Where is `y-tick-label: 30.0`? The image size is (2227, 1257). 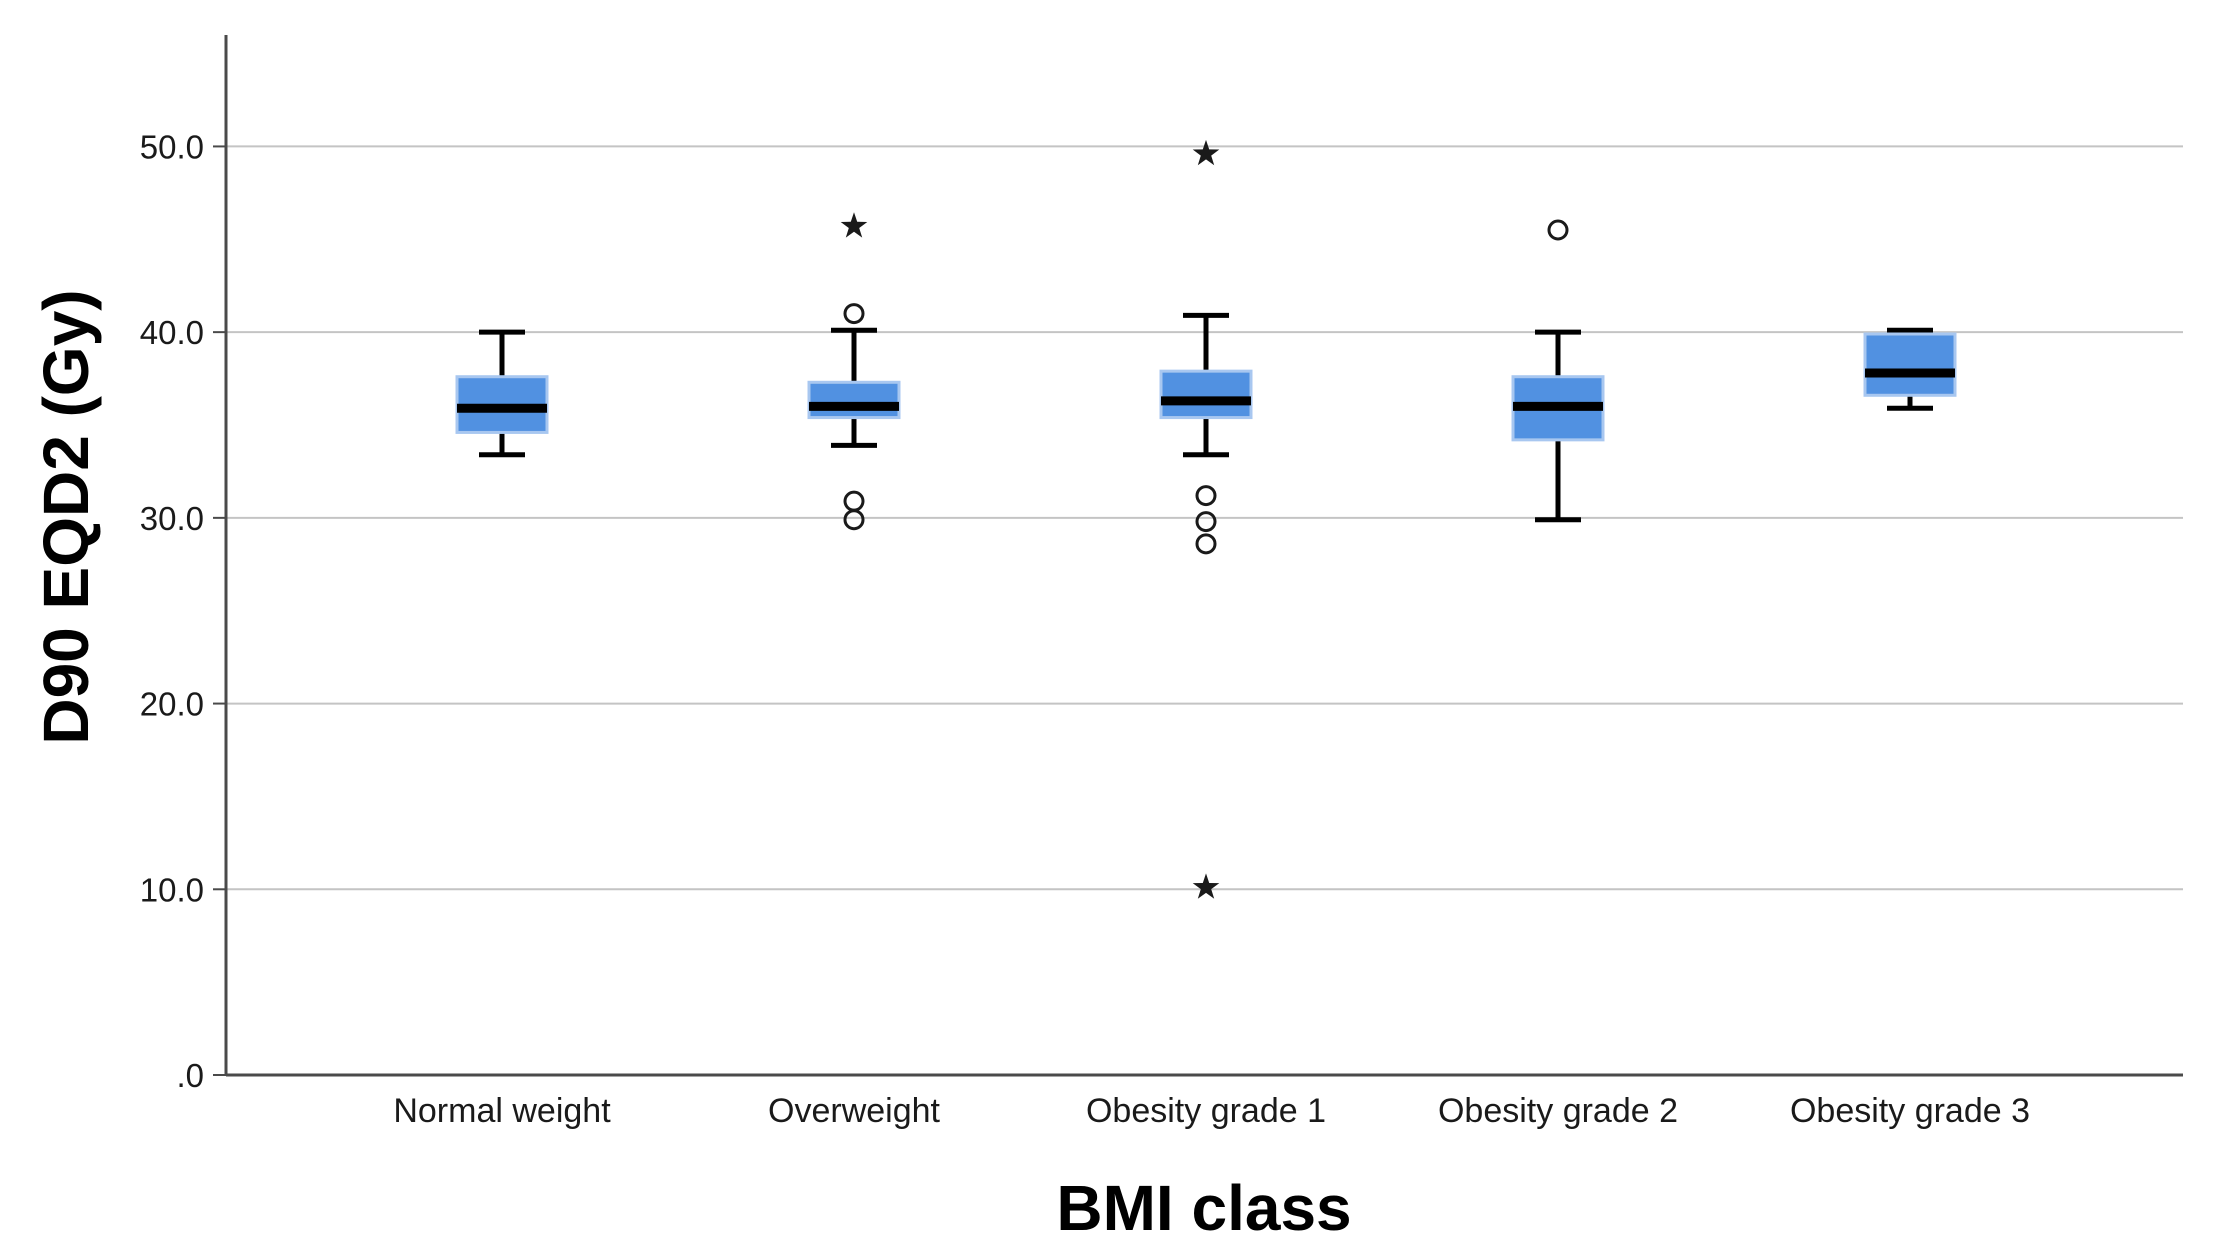
y-tick-label: 30.0 is located at coordinates (172, 518).